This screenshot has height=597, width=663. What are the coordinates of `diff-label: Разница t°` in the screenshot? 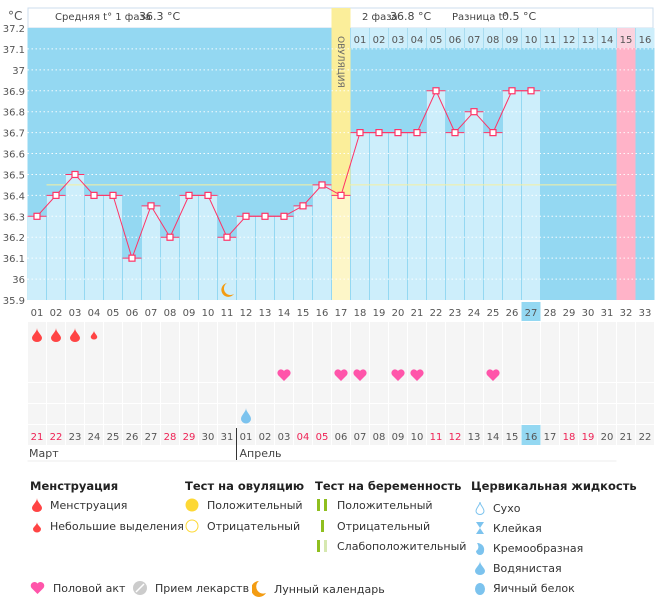 It's located at (480, 17).